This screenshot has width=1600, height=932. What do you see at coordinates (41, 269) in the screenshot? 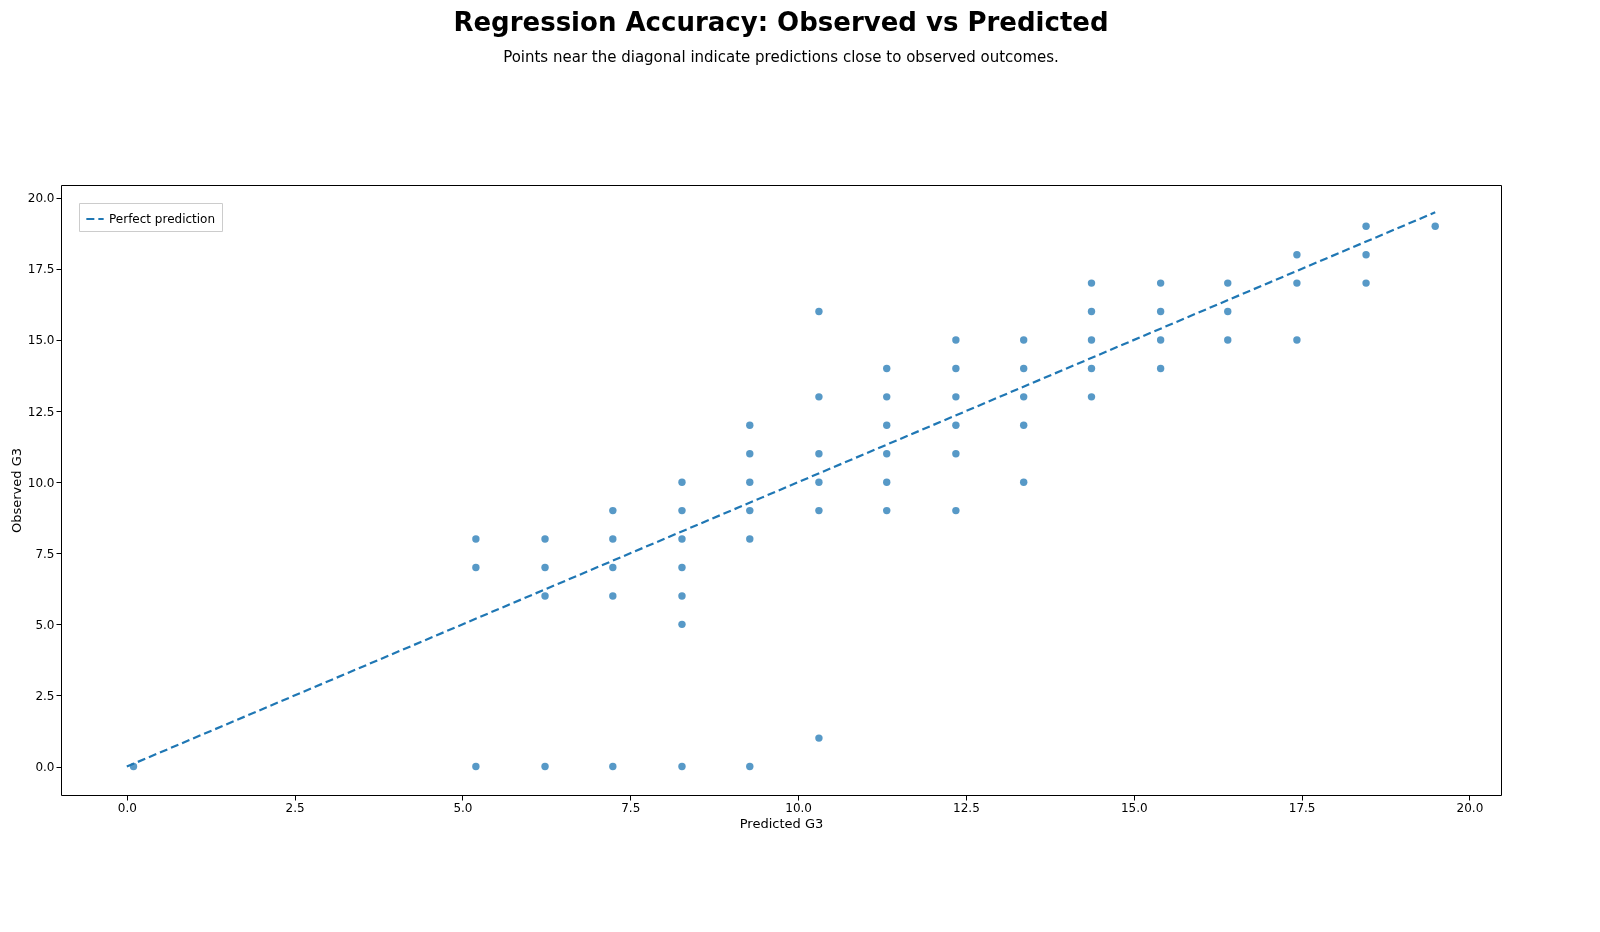
I see `y-tick-label: 17.5` at bounding box center [41, 269].